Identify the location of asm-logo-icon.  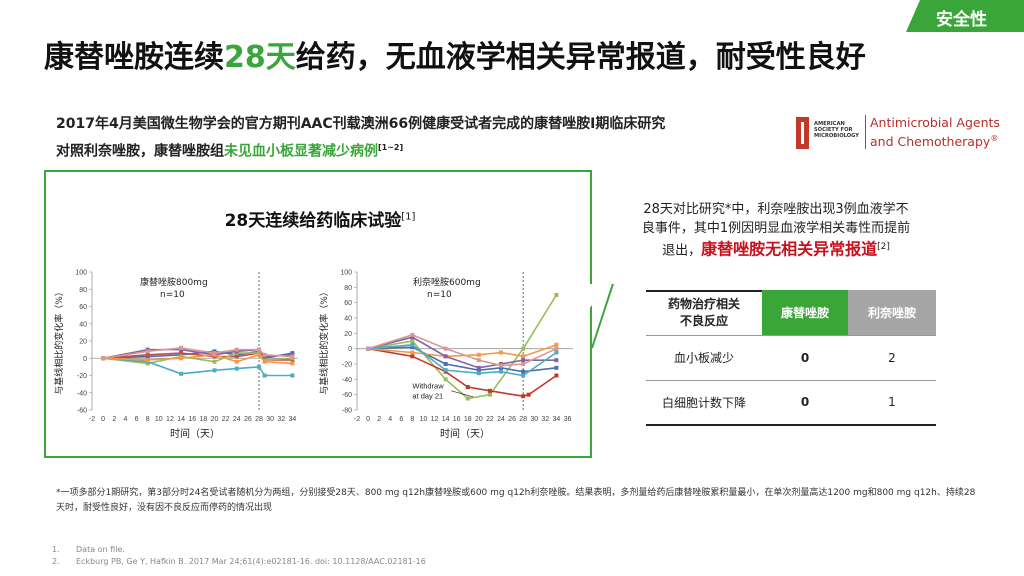
(802, 133).